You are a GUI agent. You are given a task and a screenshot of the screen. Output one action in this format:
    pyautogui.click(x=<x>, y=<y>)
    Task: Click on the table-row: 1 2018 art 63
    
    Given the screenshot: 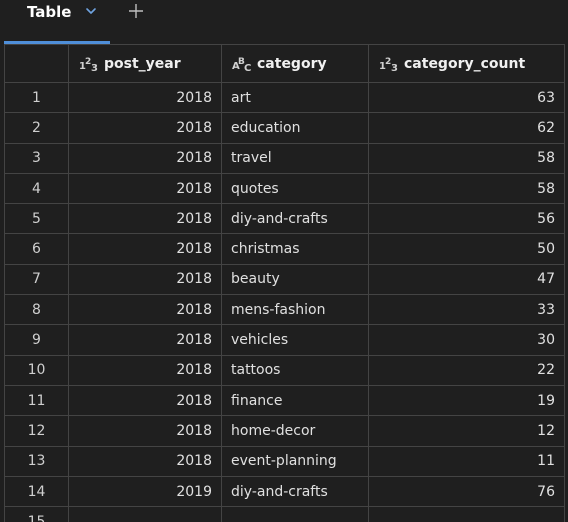 What is the action you would take?
    pyautogui.click(x=284, y=97)
    